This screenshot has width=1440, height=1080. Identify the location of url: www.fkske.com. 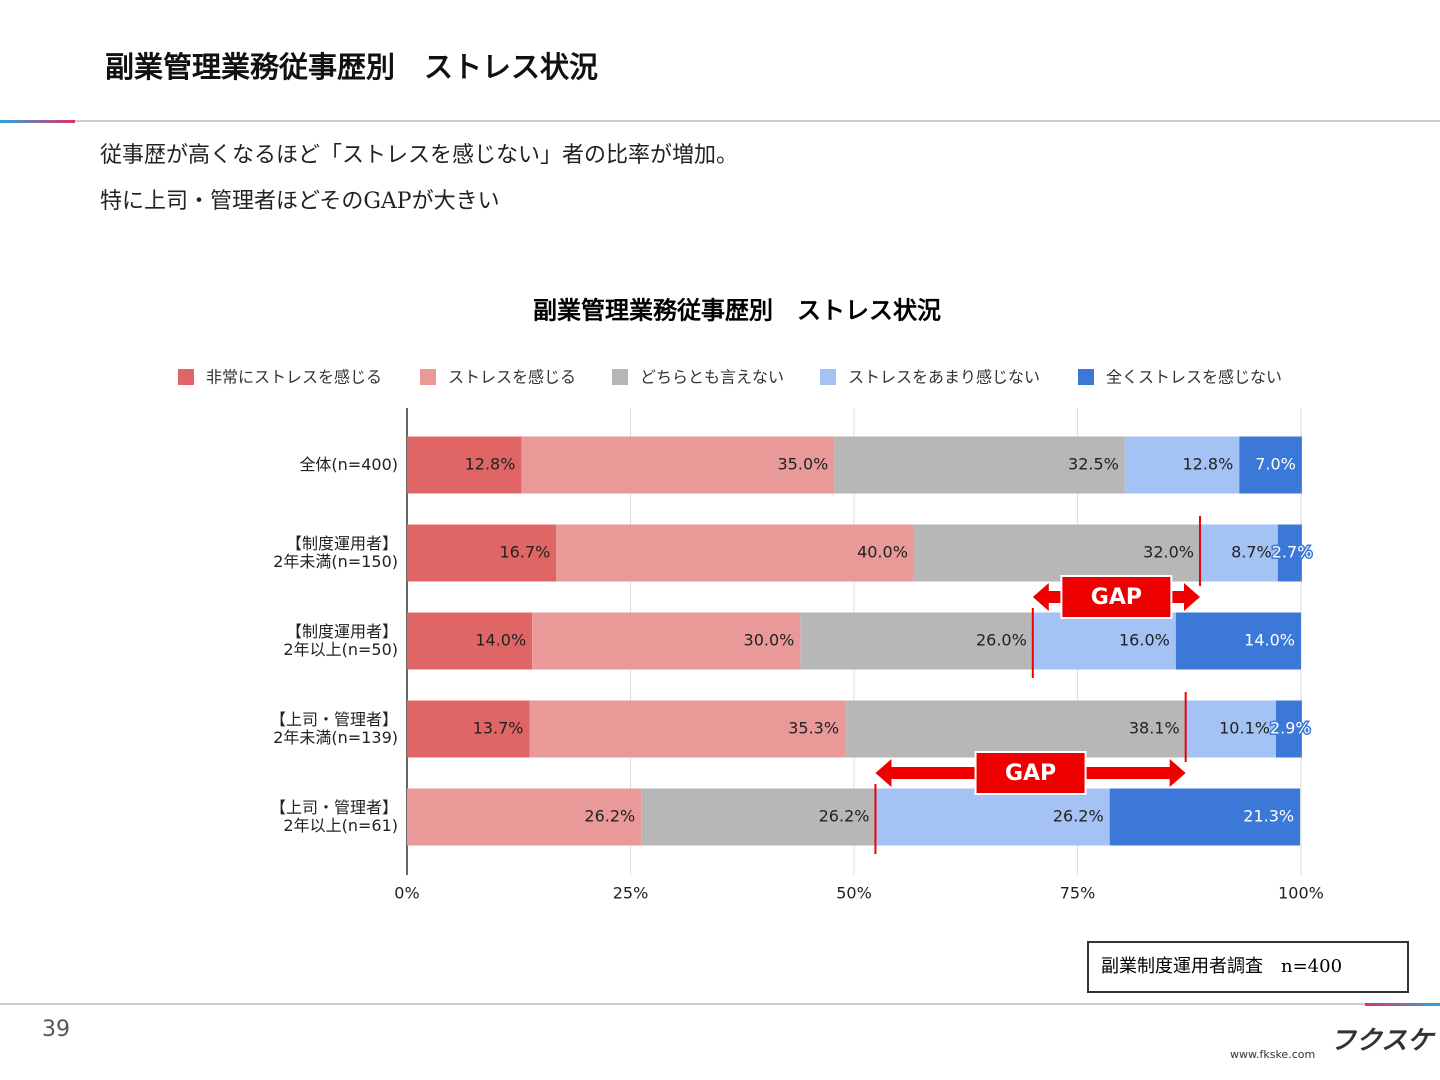
(1273, 1054).